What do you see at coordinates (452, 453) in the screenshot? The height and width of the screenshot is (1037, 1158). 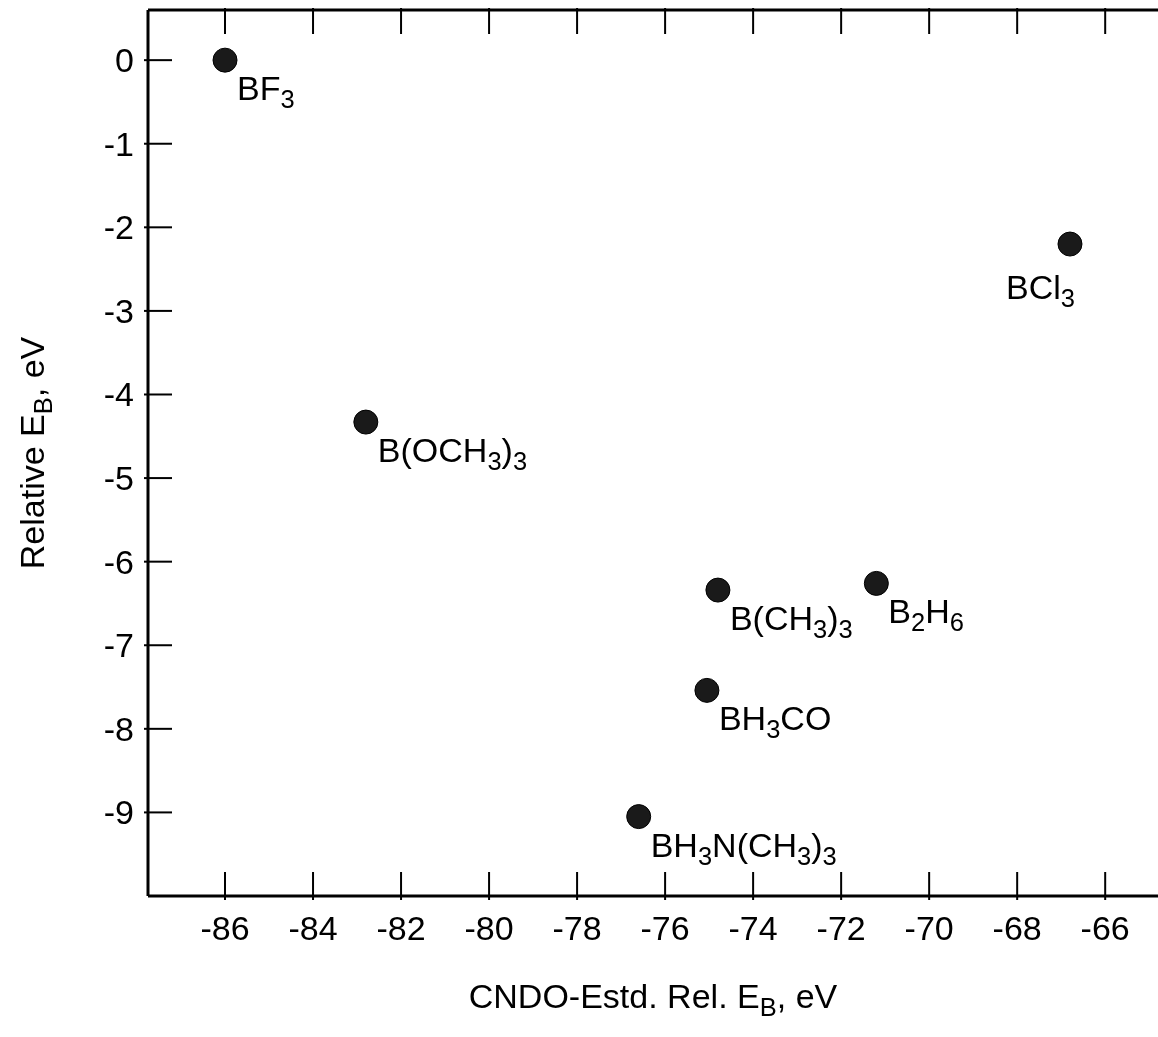 I see `annotation: B(OCH$_{3}$)$_{3}$` at bounding box center [452, 453].